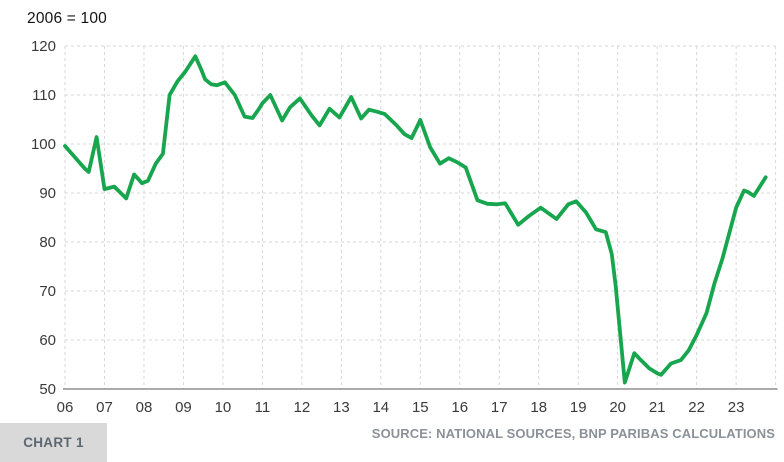  I want to click on x-axis-tick-label: 08, so click(144, 407).